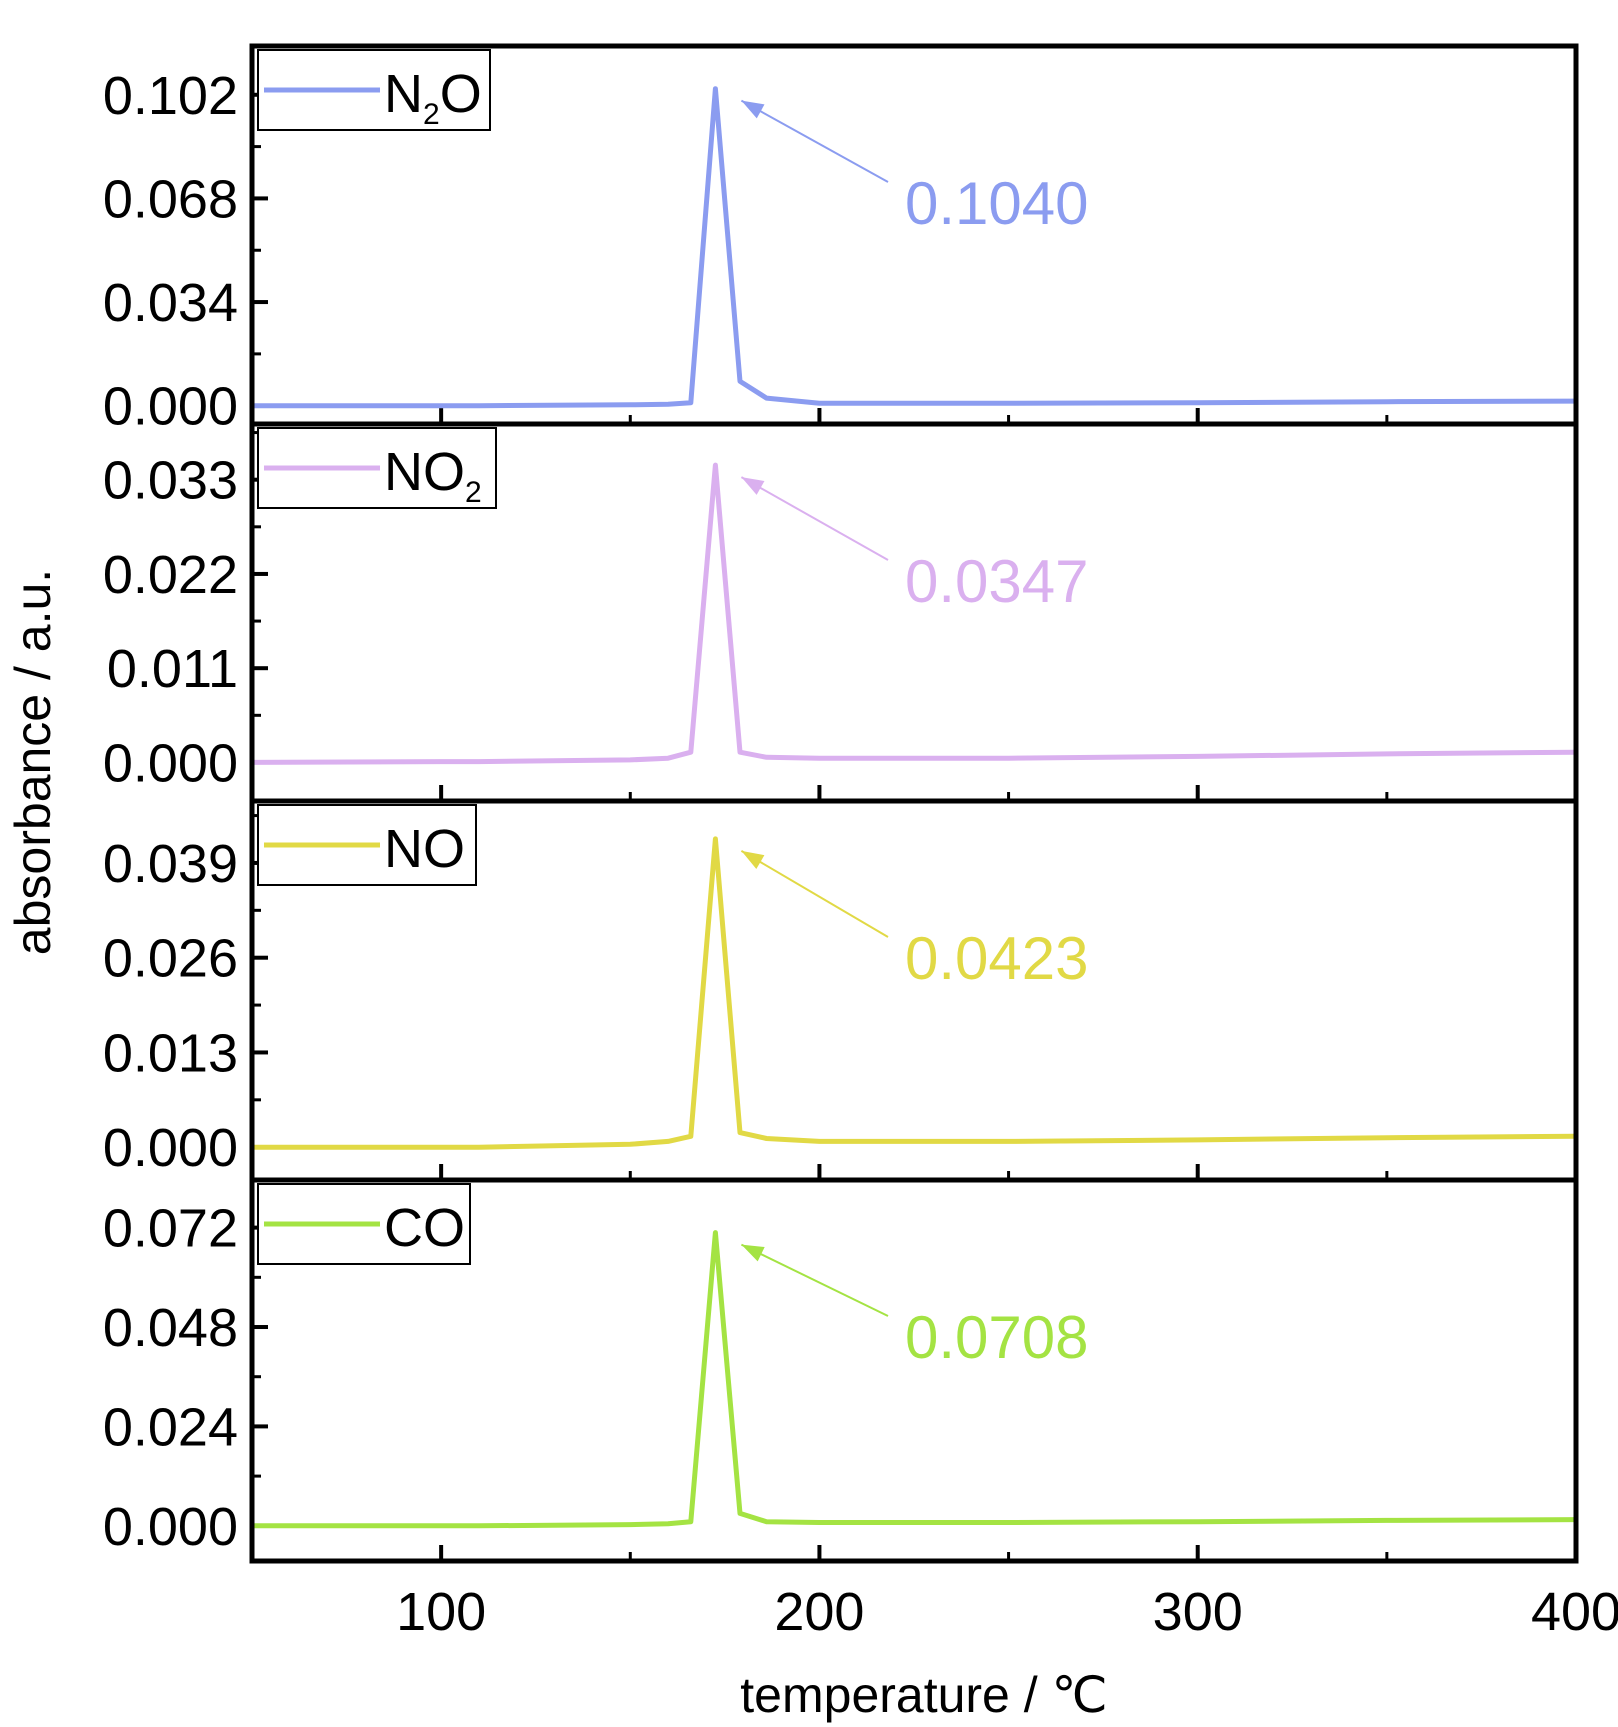 This screenshot has width=1618, height=1727. Describe the element at coordinates (1007, 1612) in the screenshot. I see `x-axis: 100 200 300 400` at that location.